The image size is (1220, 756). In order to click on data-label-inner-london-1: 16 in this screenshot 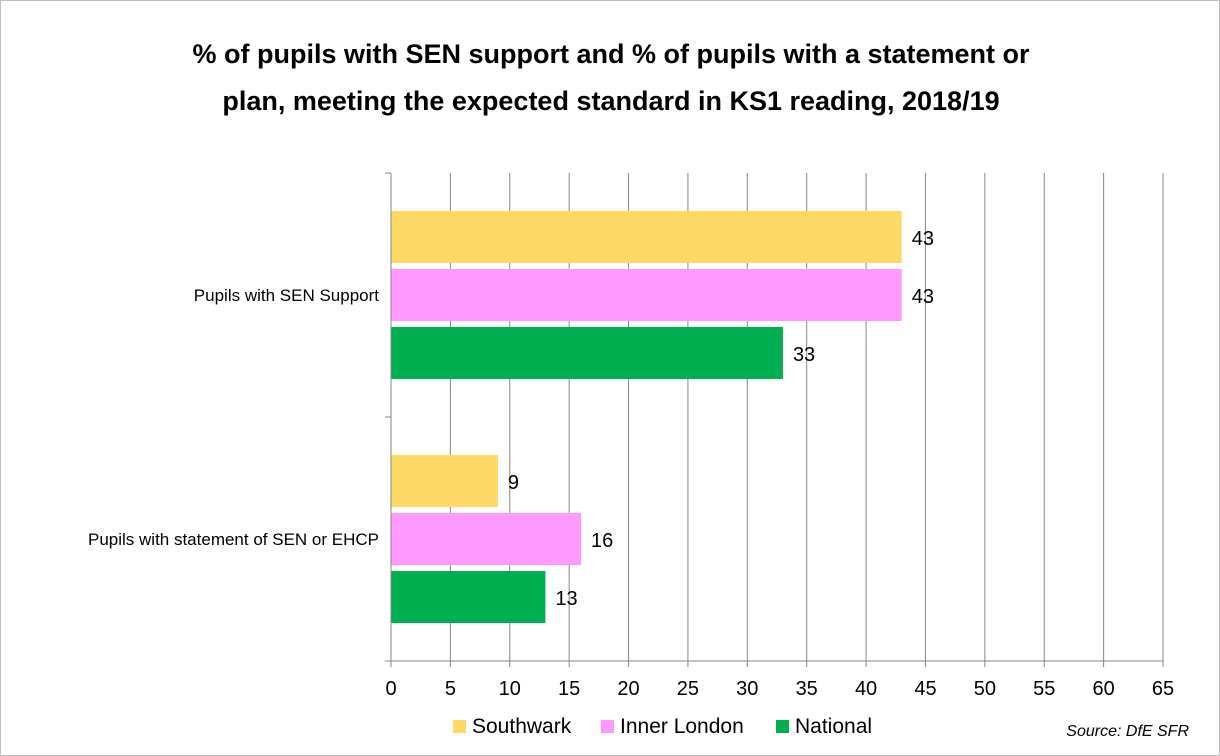, I will do `click(602, 541)`.